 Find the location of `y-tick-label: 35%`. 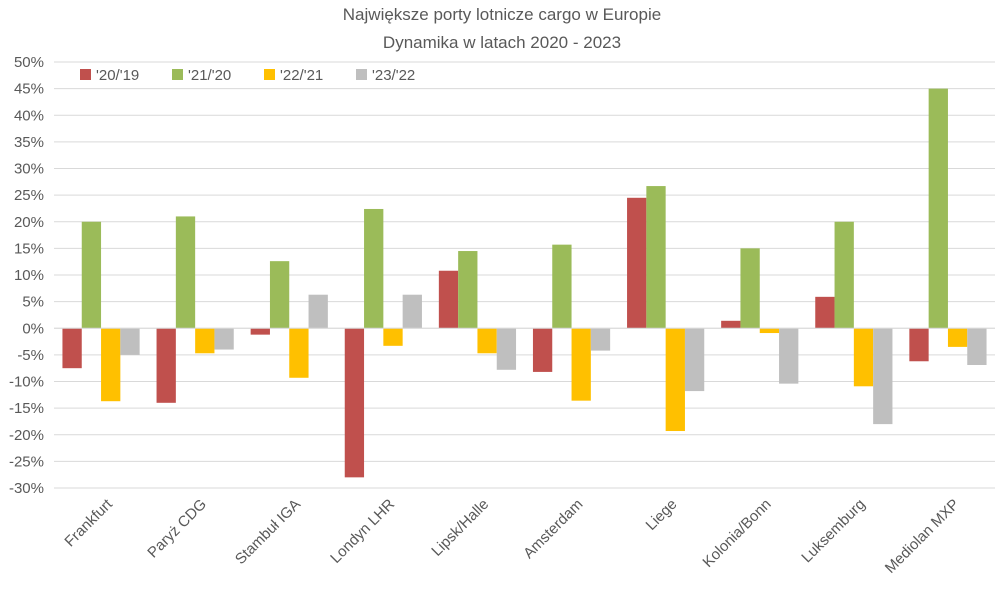

y-tick-label: 35% is located at coordinates (29, 142).